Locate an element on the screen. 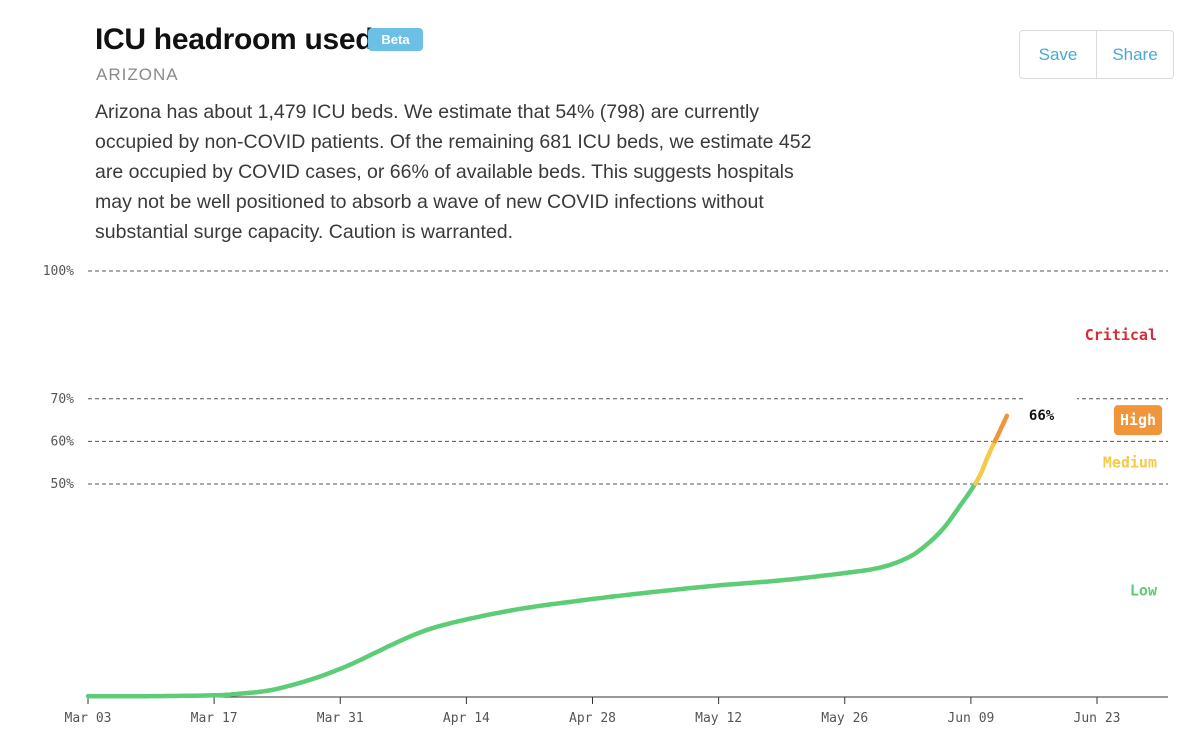 The height and width of the screenshot is (756, 1200). x-tick-label: Mar 31 is located at coordinates (340, 718).